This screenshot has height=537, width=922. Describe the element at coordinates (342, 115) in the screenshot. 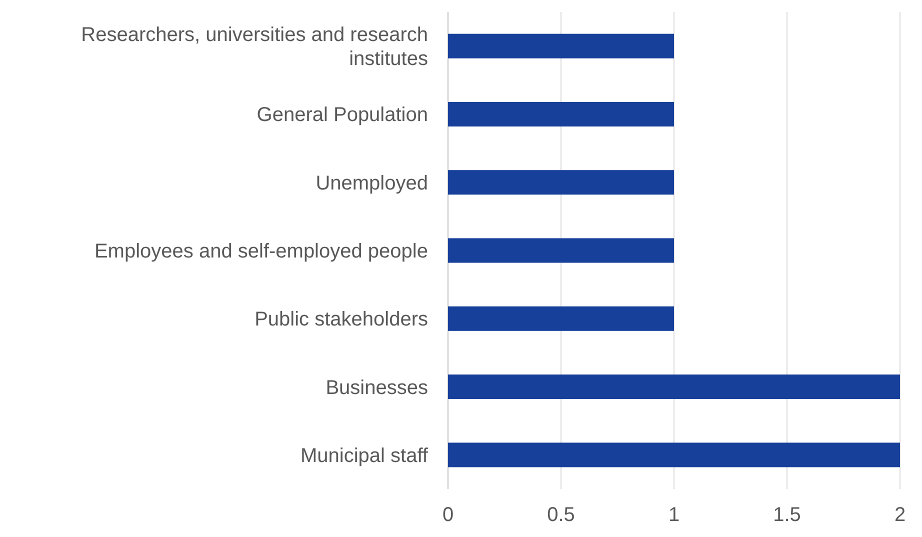

I see `y-tick-label: General Population` at that location.